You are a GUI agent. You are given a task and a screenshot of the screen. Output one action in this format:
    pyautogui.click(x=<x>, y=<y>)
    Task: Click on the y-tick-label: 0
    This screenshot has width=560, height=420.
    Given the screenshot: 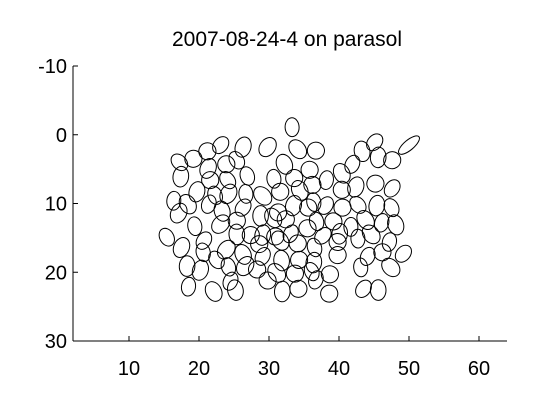 What is the action you would take?
    pyautogui.click(x=61, y=136)
    